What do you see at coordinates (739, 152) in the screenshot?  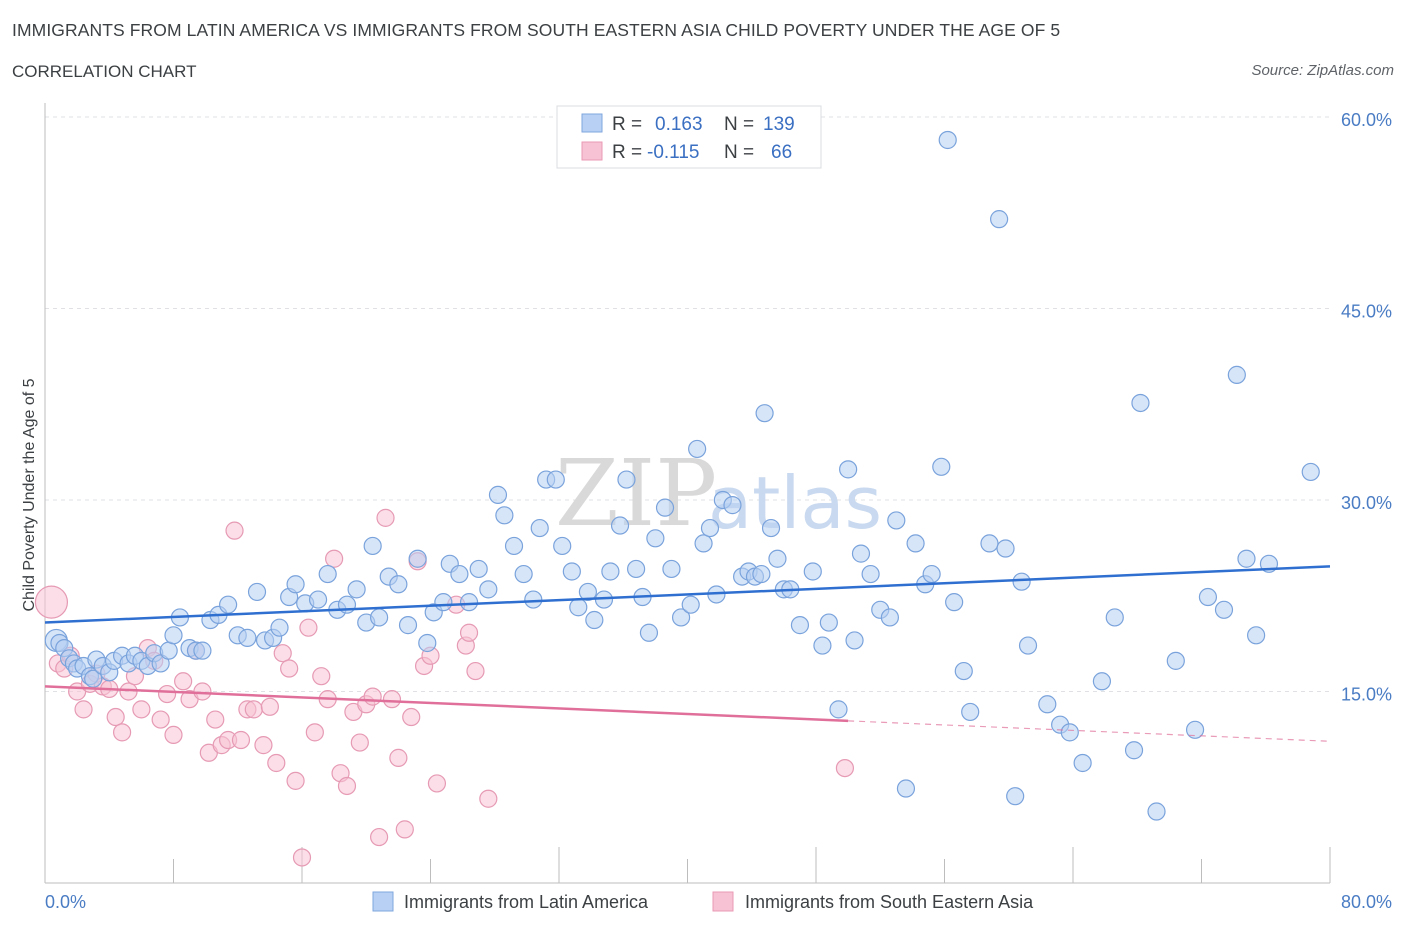 I see `legend-n-label-pink: N =` at bounding box center [739, 152].